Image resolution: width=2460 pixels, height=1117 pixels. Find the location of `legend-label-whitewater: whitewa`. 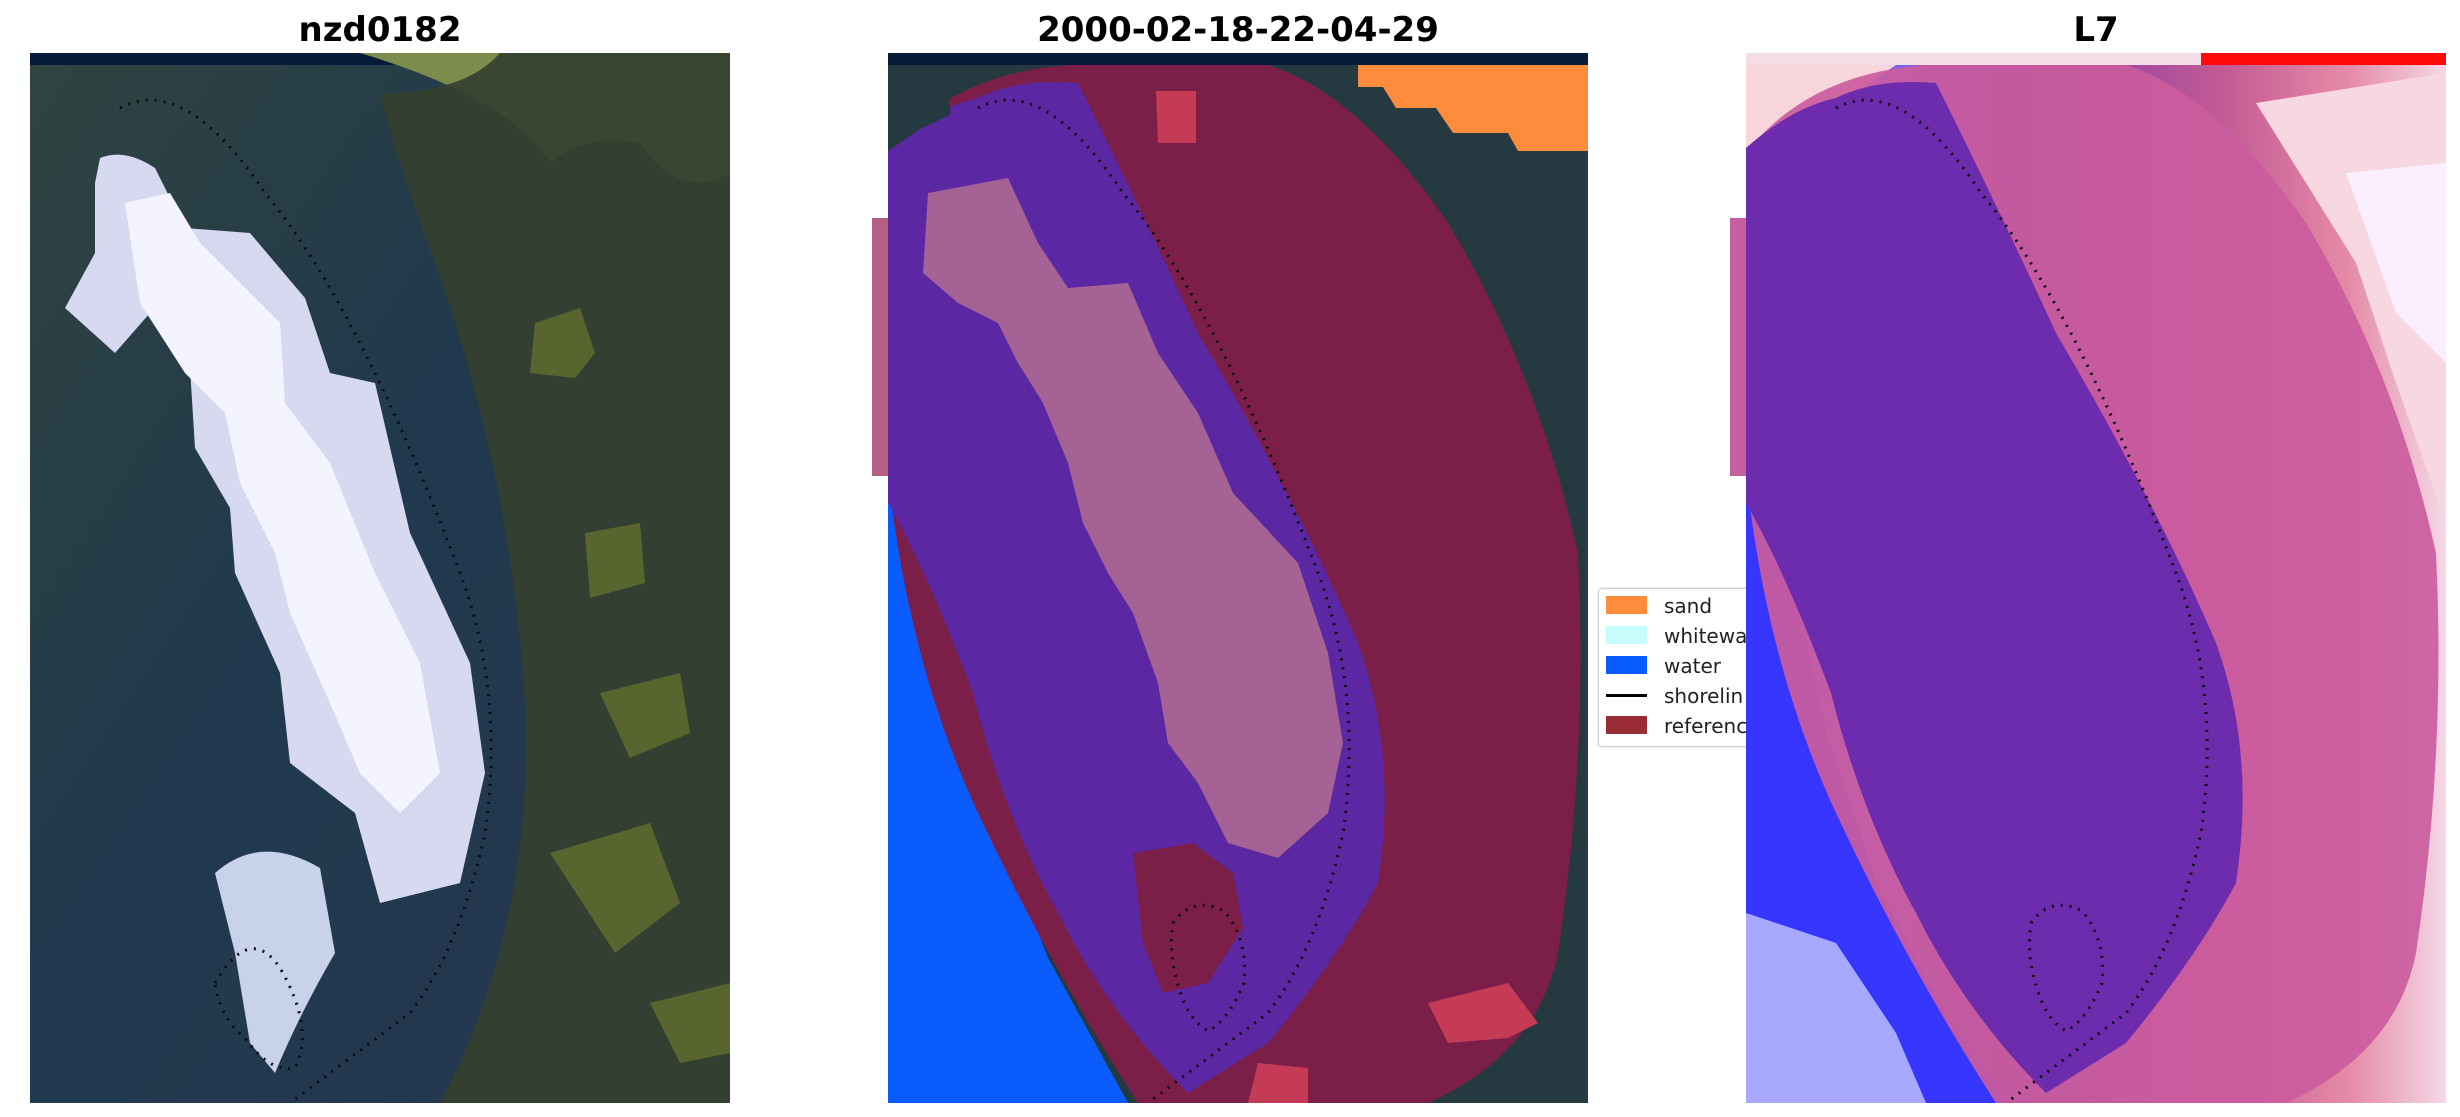

legend-label-whitewater: whitewa is located at coordinates (1706, 636).